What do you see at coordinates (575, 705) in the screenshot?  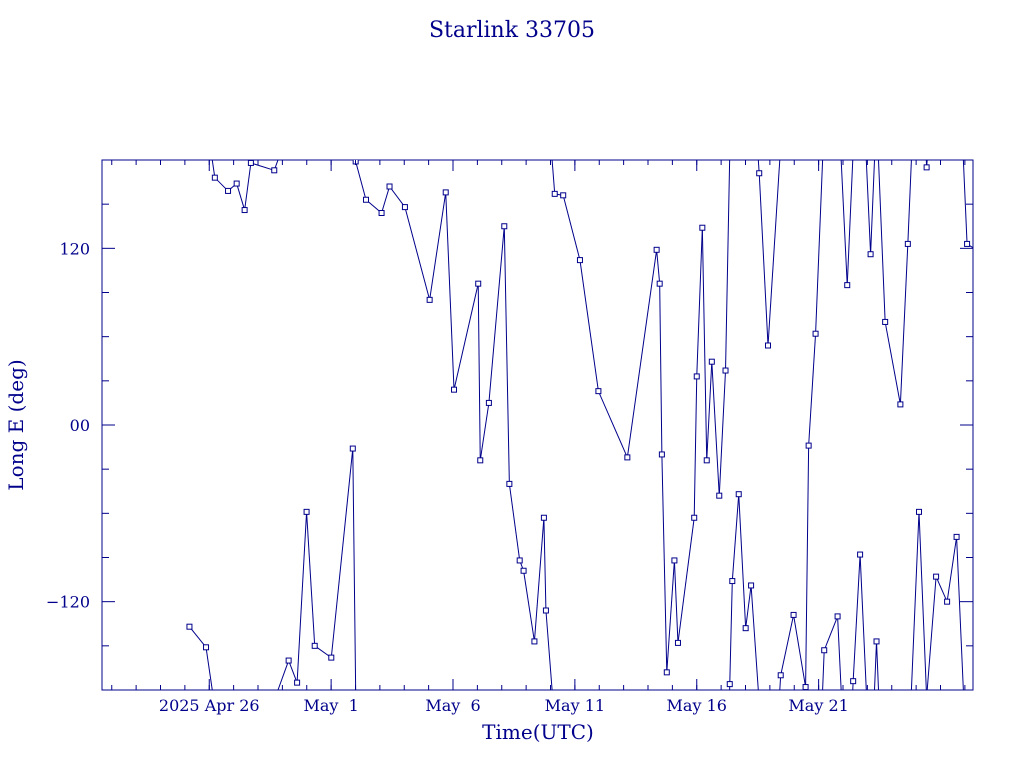 I see `x-tick-label: May 11` at bounding box center [575, 705].